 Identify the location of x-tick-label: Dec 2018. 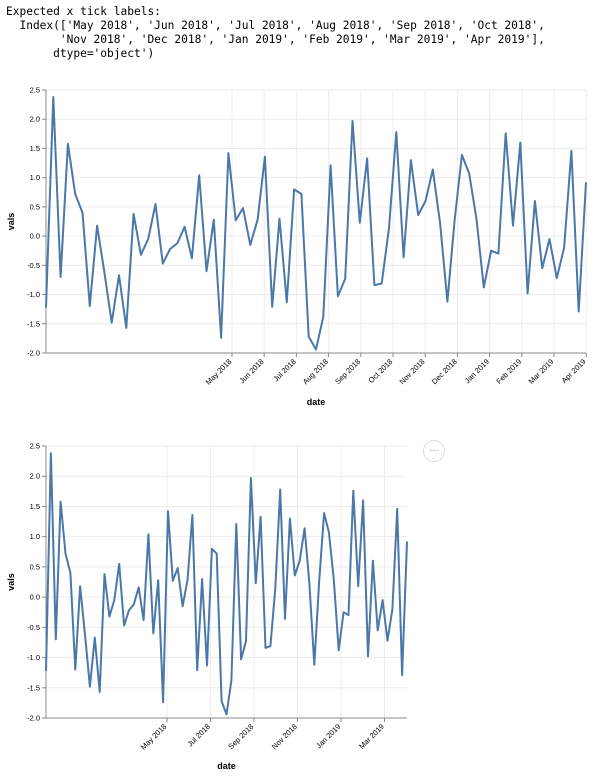
(444, 371).